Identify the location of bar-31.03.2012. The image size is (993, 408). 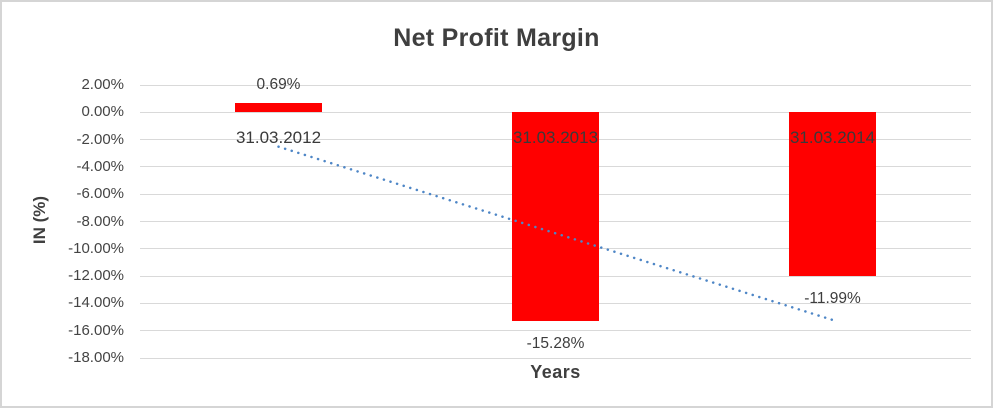
(278, 107).